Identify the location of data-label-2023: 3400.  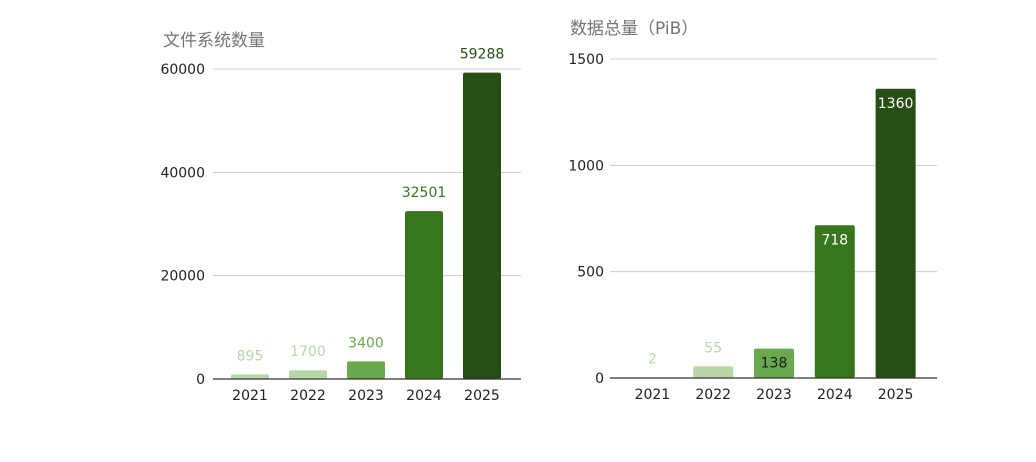
(366, 343).